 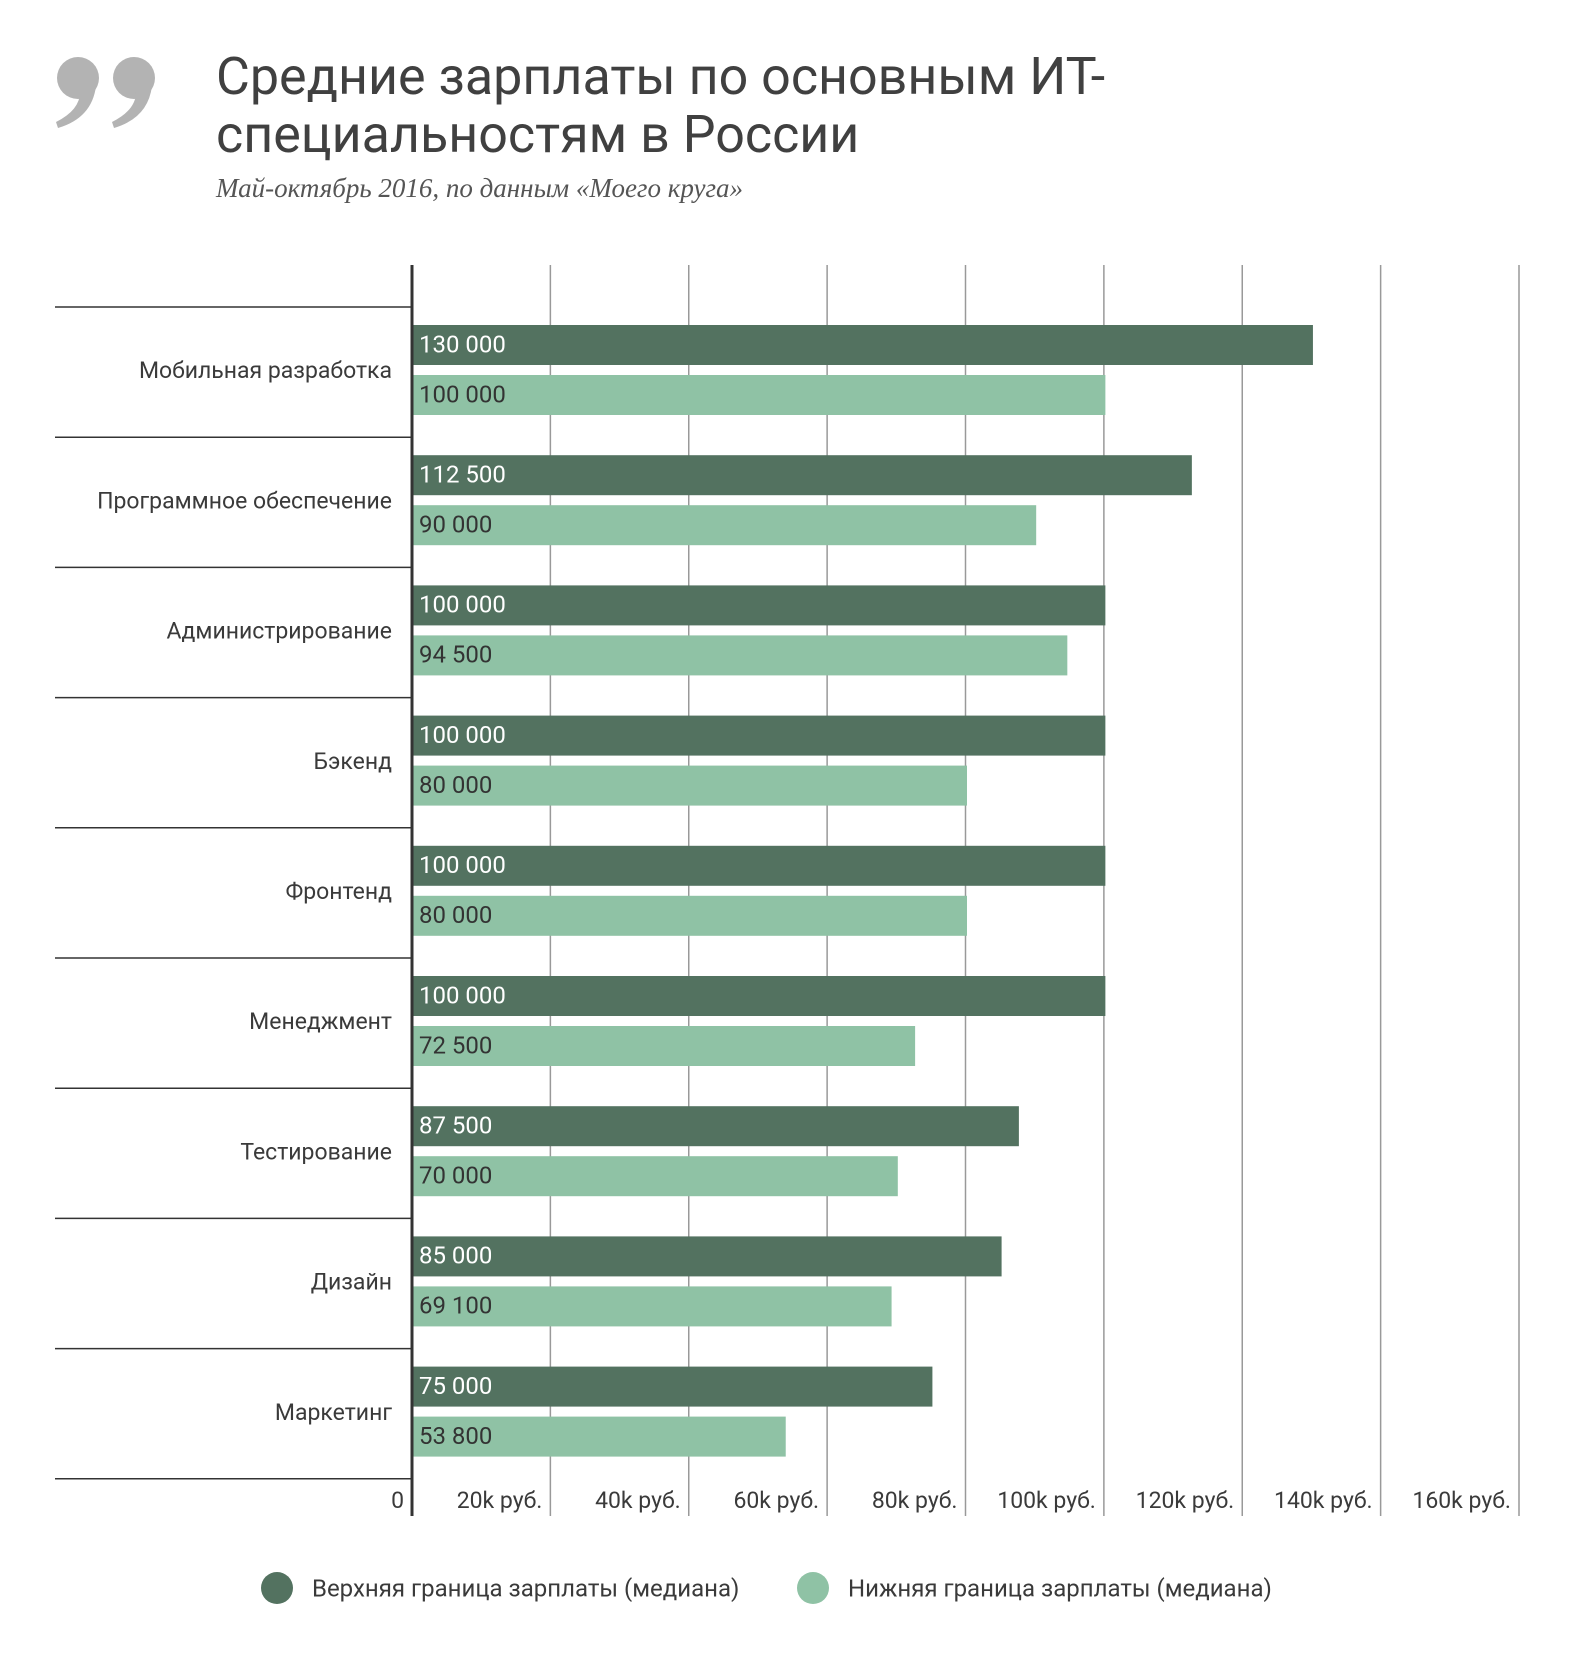 I want to click on value-label: 90 000, so click(x=455, y=525).